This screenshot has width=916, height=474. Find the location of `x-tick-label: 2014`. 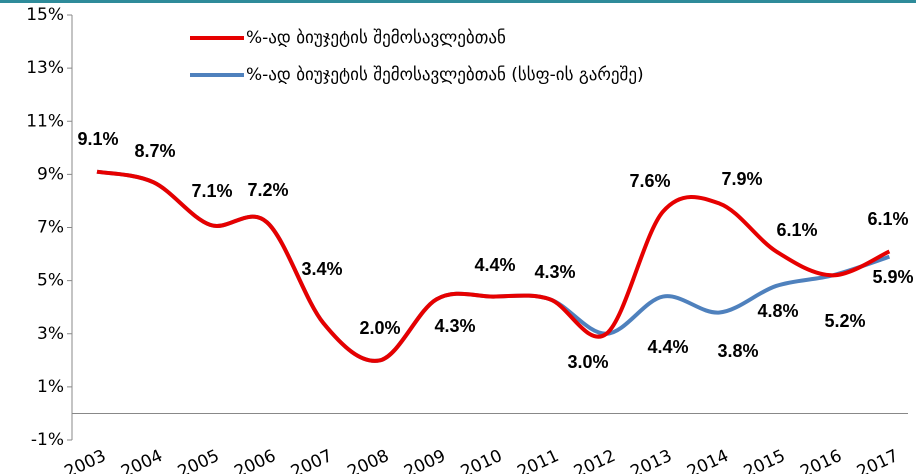

x-tick-label: 2014 is located at coordinates (708, 460).